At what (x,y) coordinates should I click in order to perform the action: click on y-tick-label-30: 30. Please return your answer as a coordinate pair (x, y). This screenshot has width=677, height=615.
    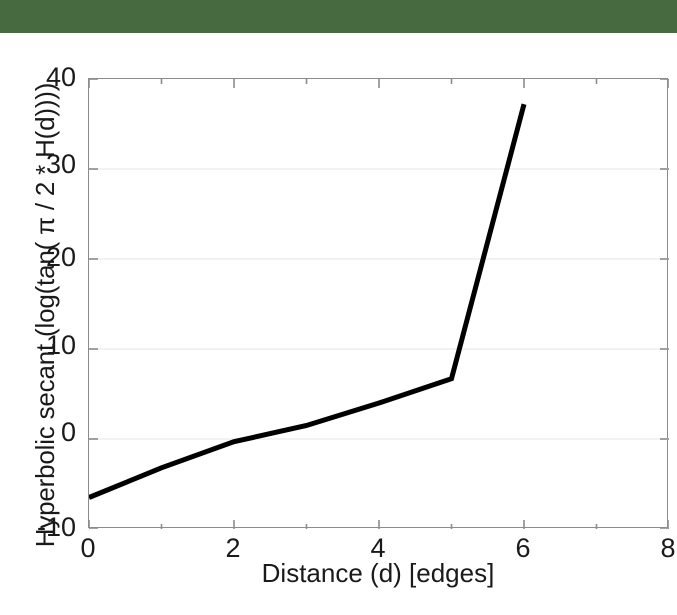
    Looking at the image, I should click on (60, 164).